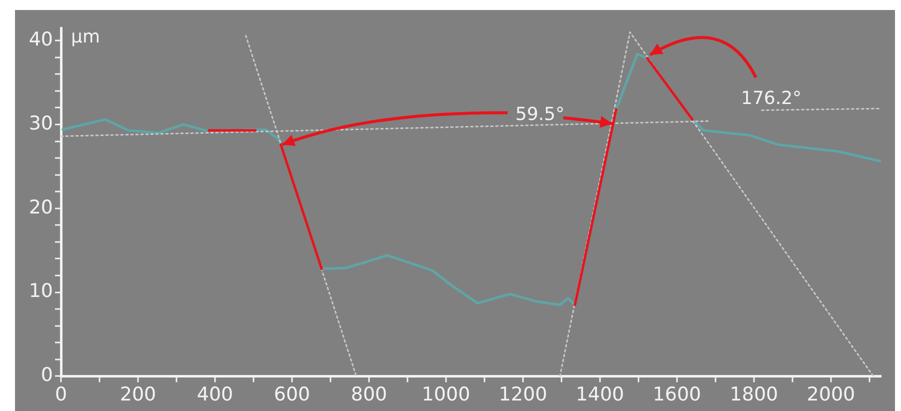 This screenshot has height=411, width=901. Describe the element at coordinates (215, 395) in the screenshot. I see `x-tick-label: 400` at that location.